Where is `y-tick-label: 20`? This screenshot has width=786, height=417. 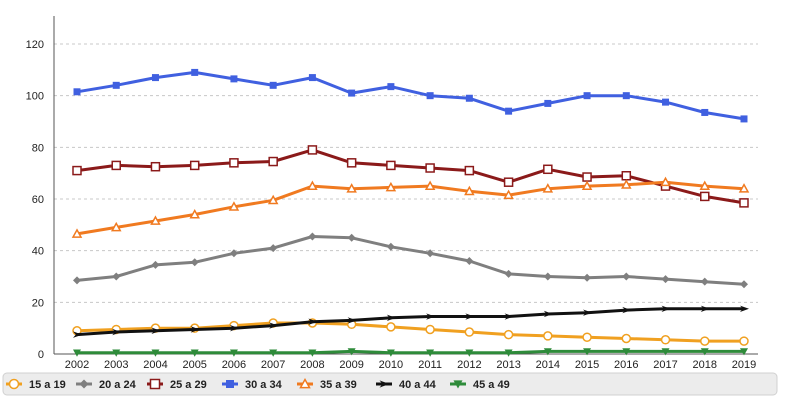 y-tick-label: 20 is located at coordinates (38, 303).